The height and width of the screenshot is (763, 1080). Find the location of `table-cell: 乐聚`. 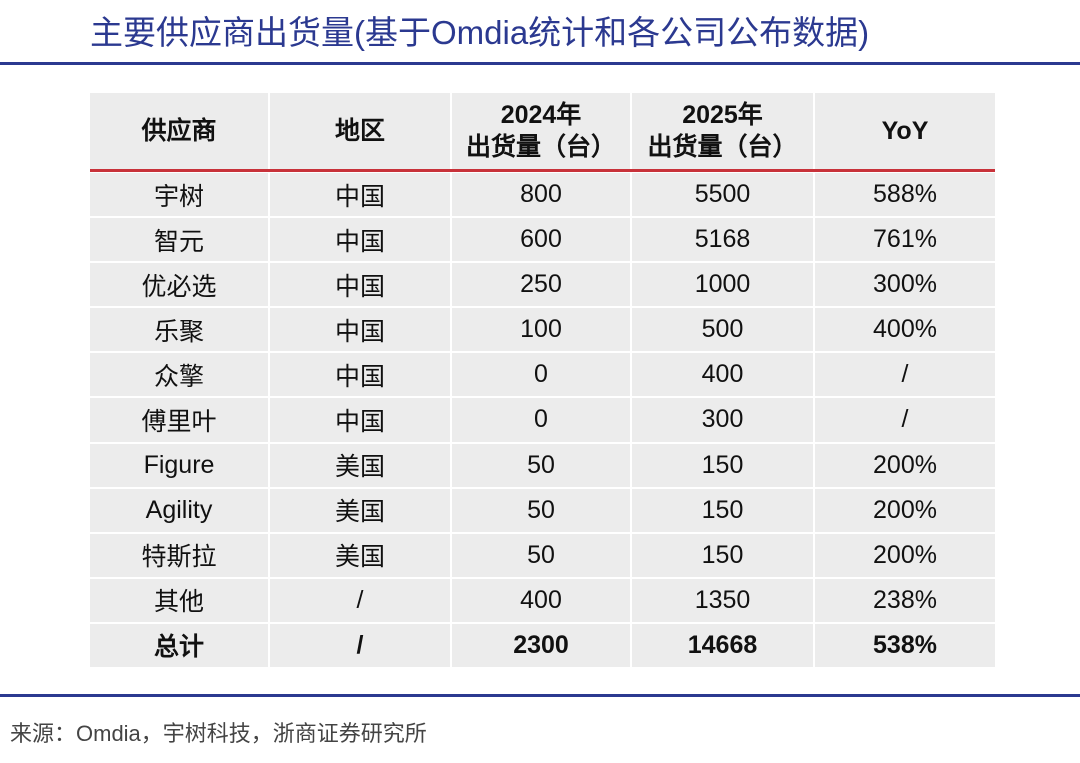

table-cell: 乐聚 is located at coordinates (179, 330).